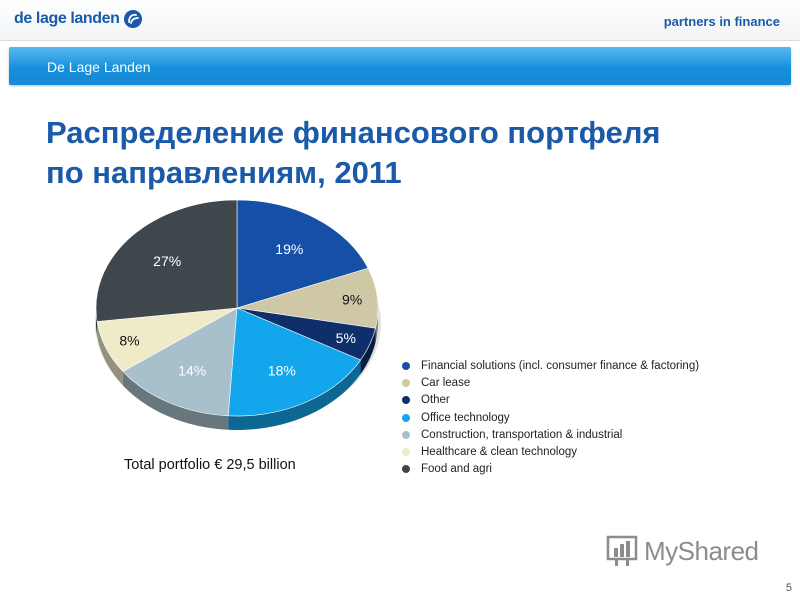  Describe the element at coordinates (622, 550) in the screenshot. I see `bar-chart-icon` at that location.